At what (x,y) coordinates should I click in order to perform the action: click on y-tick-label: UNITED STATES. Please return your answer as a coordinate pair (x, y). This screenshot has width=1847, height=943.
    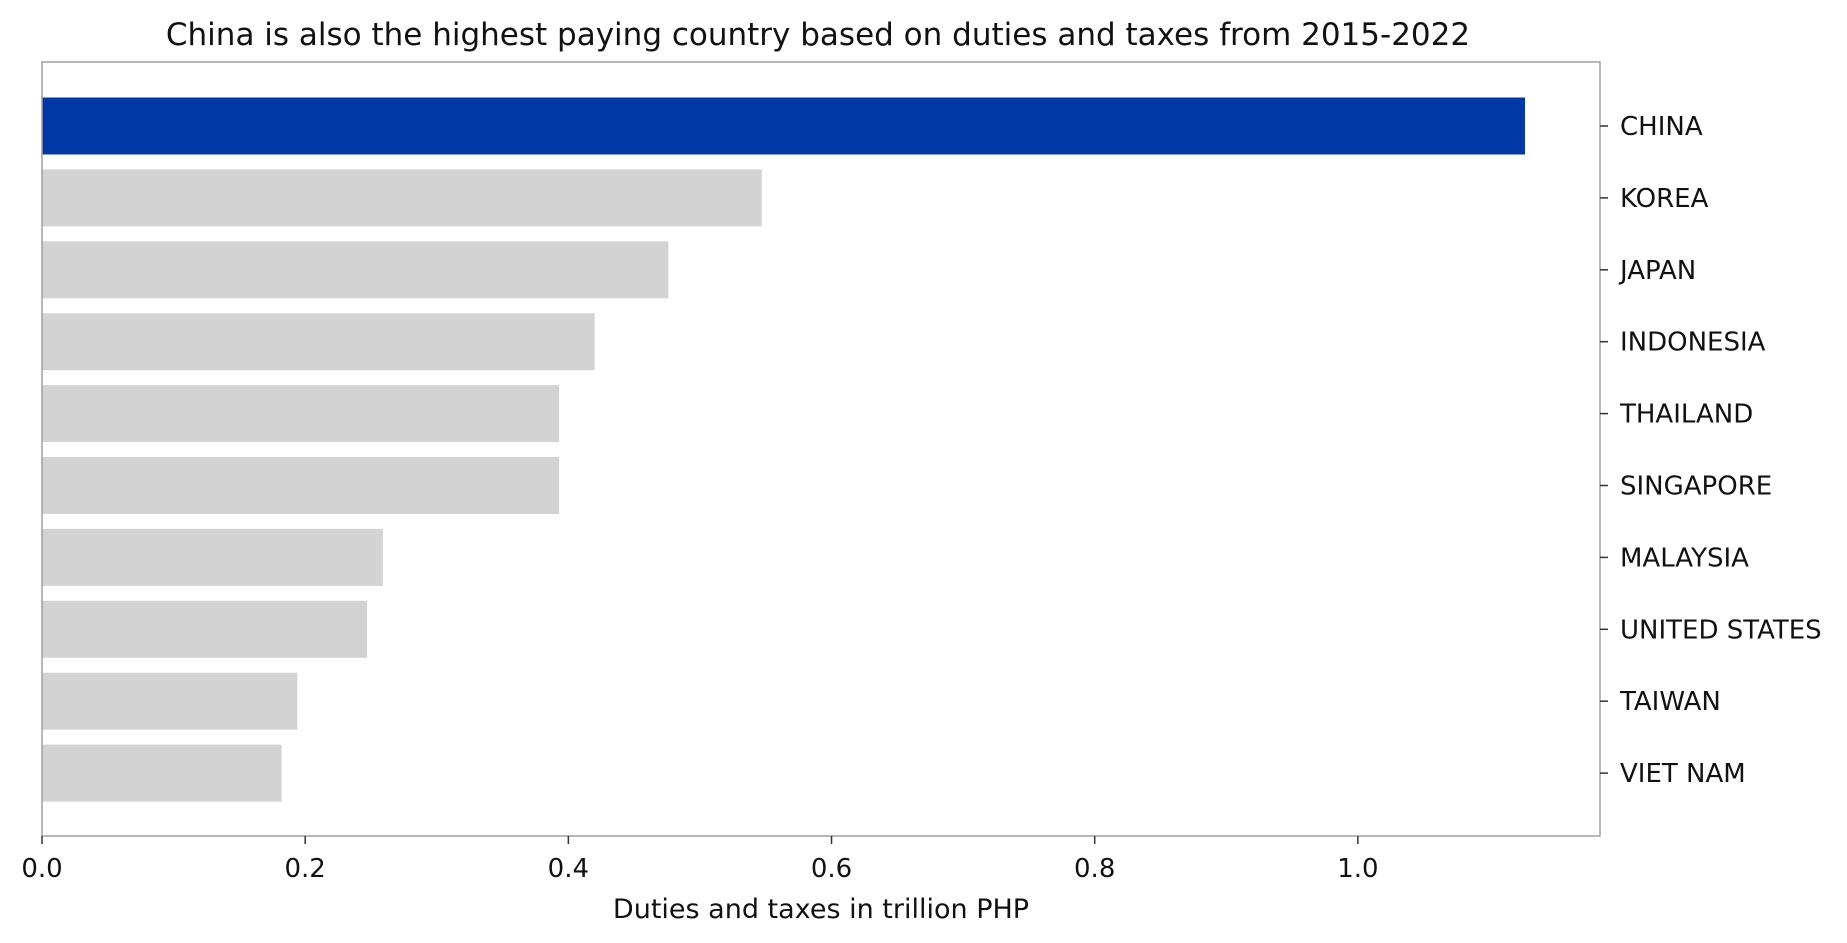
    Looking at the image, I should click on (1721, 630).